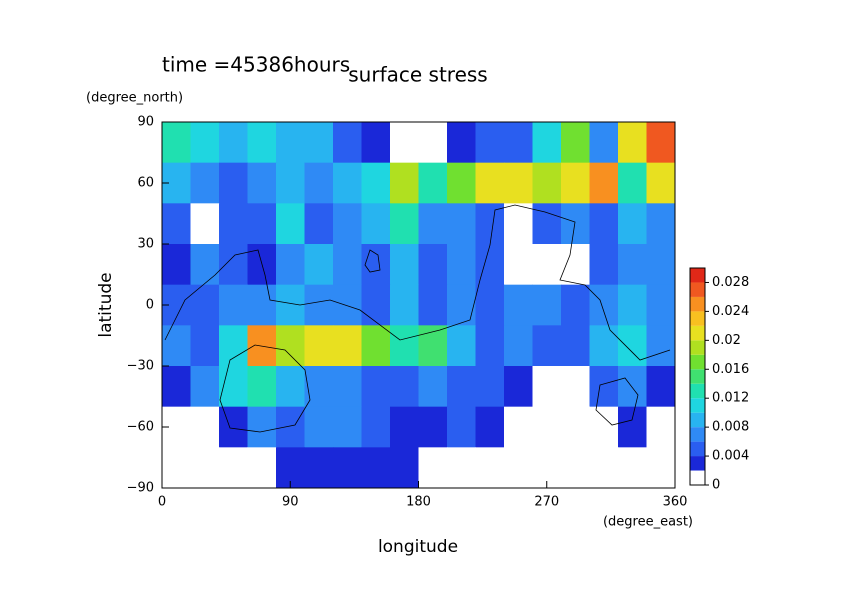 The image size is (842, 599). I want to click on colorbar-frame, so click(697, 376).